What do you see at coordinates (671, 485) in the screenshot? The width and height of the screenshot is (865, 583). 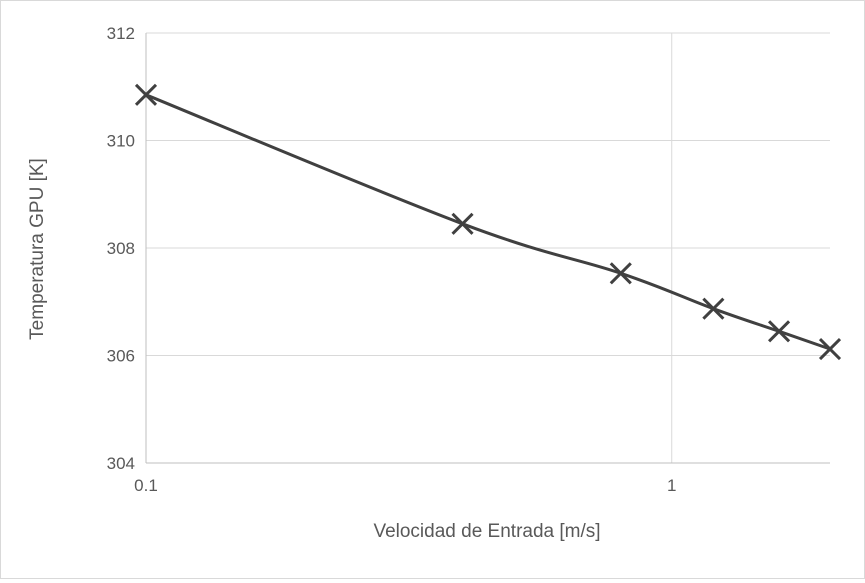 I see `x-tick-label: 1` at bounding box center [671, 485].